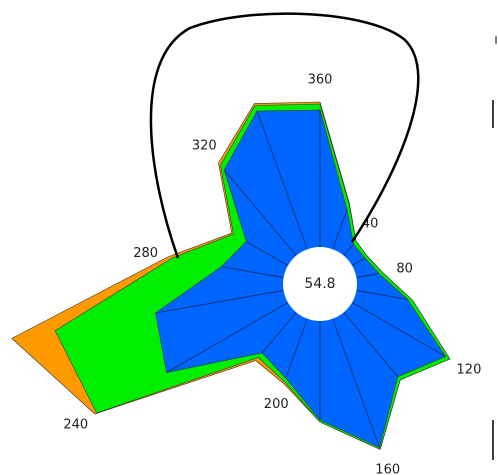 The height and width of the screenshot is (475, 498). Describe the element at coordinates (469, 370) in the screenshot. I see `angle-label: 120` at that location.